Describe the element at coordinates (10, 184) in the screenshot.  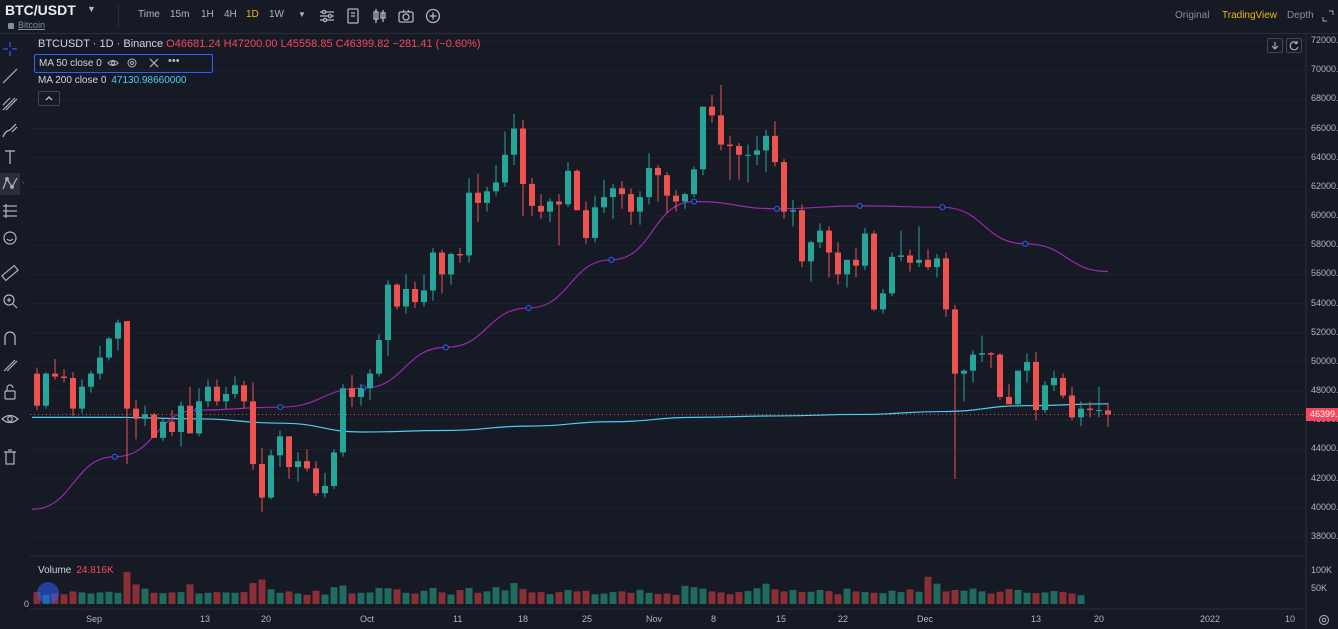
I see `pattern-tool` at that location.